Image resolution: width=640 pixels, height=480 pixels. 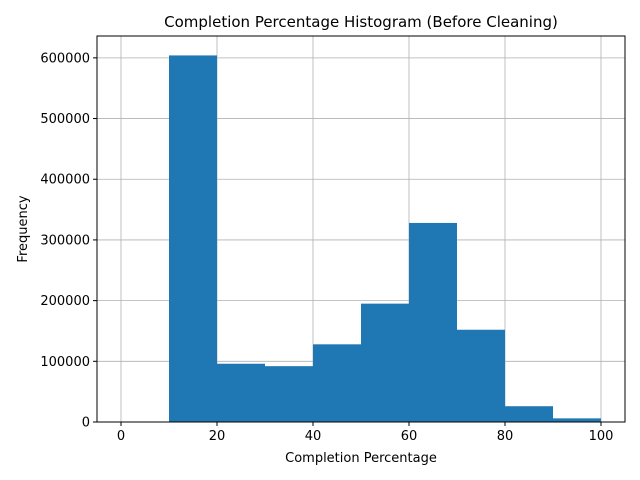 I want to click on x-tick-label: 100, so click(x=601, y=436).